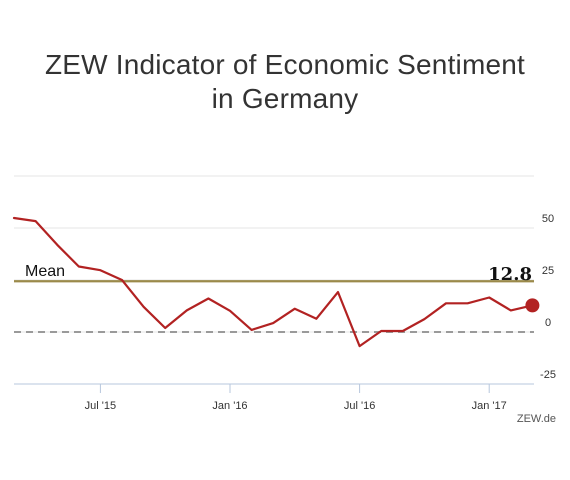 The height and width of the screenshot is (480, 570). I want to click on x-tick-label: Jan '17, so click(489, 406).